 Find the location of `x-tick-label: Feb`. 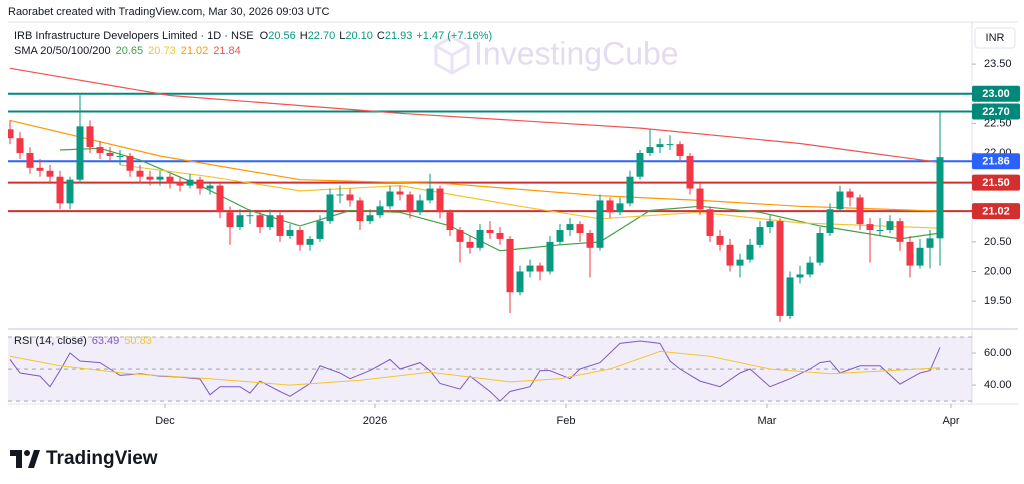

x-tick-label: Feb is located at coordinates (566, 421).